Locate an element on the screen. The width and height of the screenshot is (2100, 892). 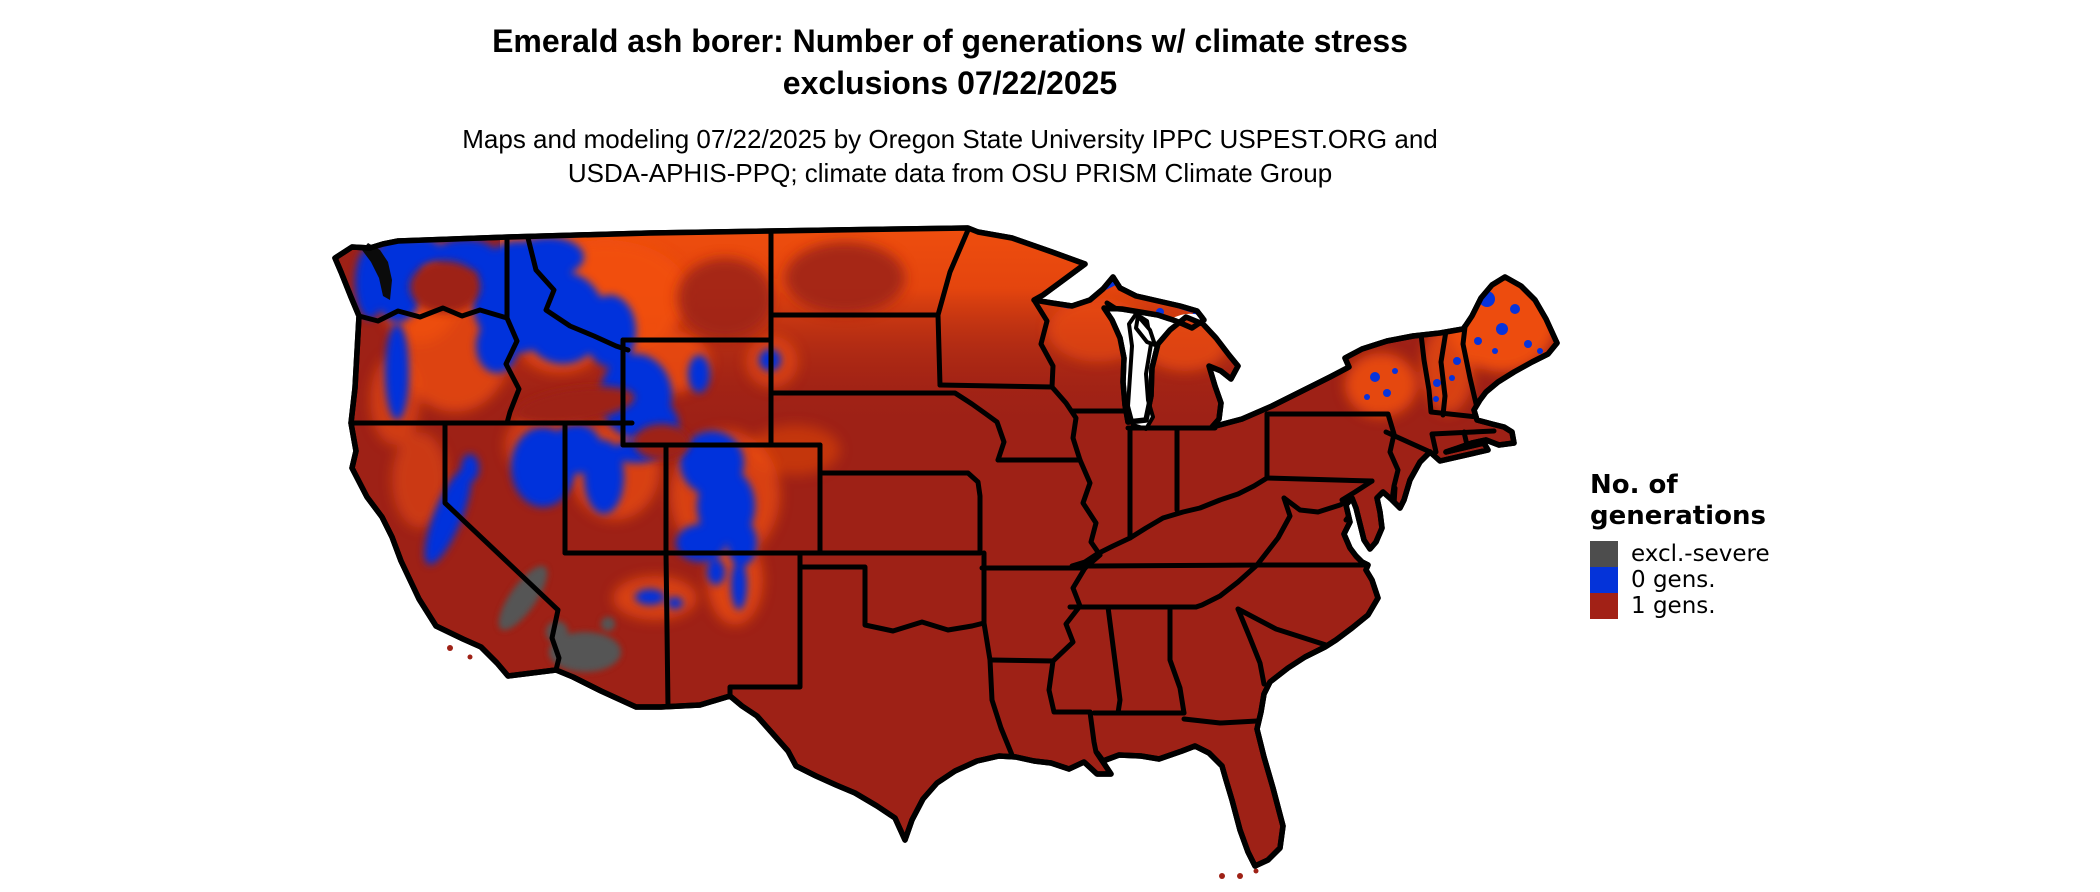
excluded-severe-patches is located at coordinates (559, 618).